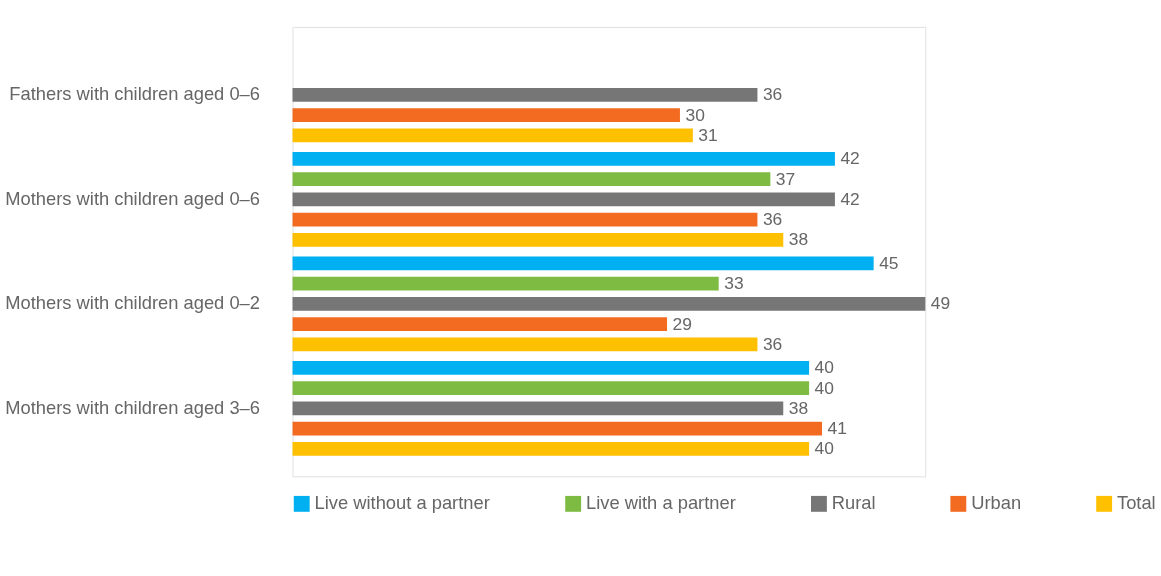 Image resolution: width=1161 pixels, height=576 pixels. Describe the element at coordinates (402, 503) in the screenshot. I see `legend-label: Live without a partner` at that location.